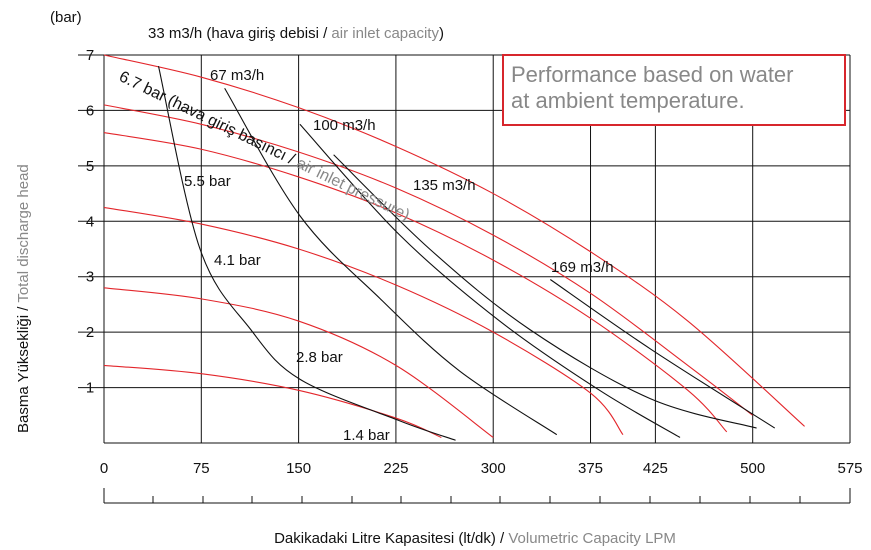 This screenshot has height=550, width=871. Describe the element at coordinates (90, 221) in the screenshot. I see `y-tick-label: 4` at that location.